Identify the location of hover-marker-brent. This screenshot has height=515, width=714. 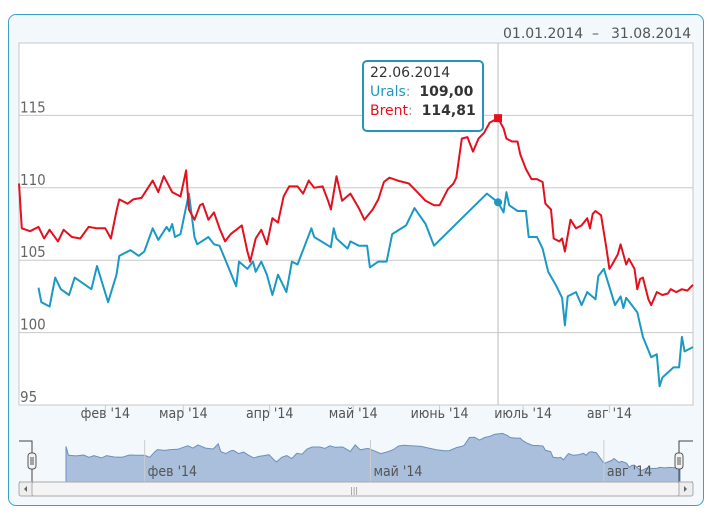
(498, 118).